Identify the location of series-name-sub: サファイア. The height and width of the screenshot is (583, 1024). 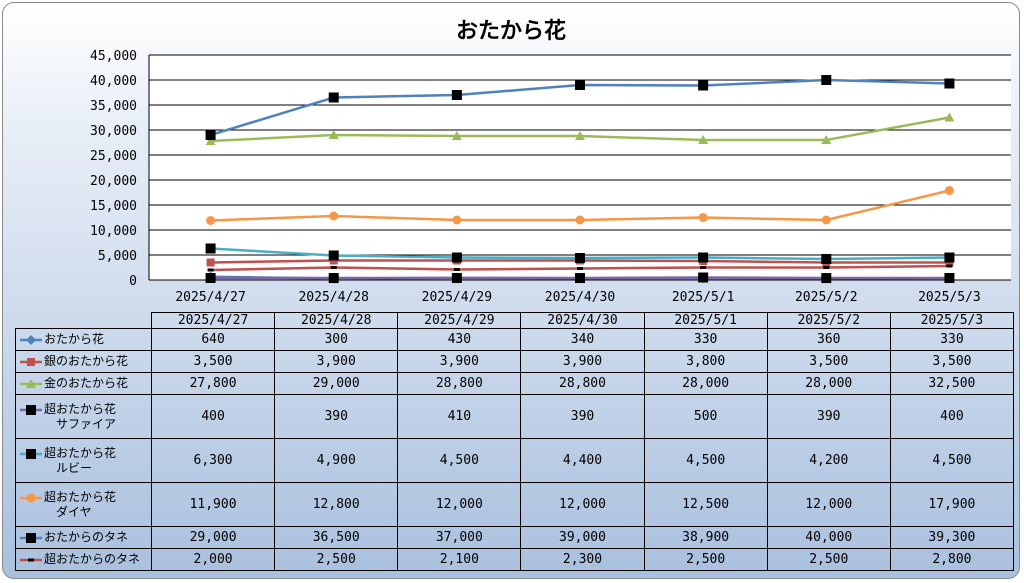
(86, 423).